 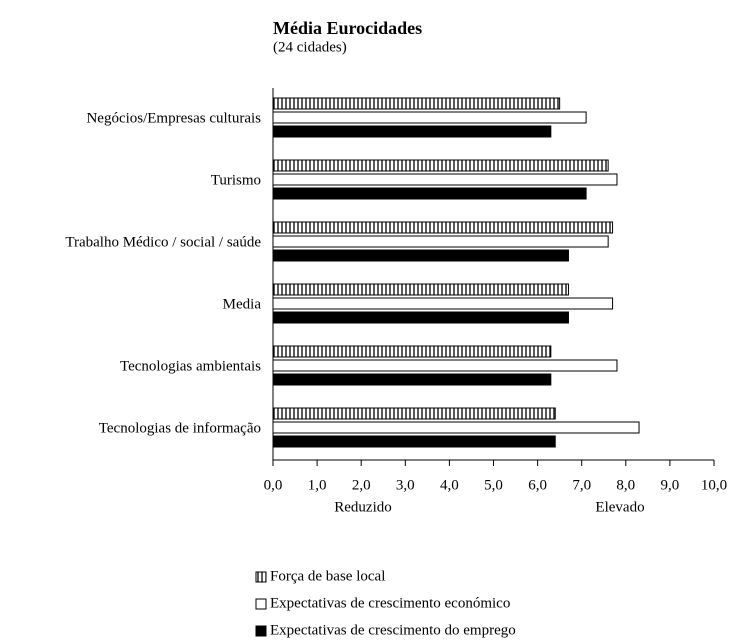 I want to click on y-tick-label: Media, so click(x=242, y=304).